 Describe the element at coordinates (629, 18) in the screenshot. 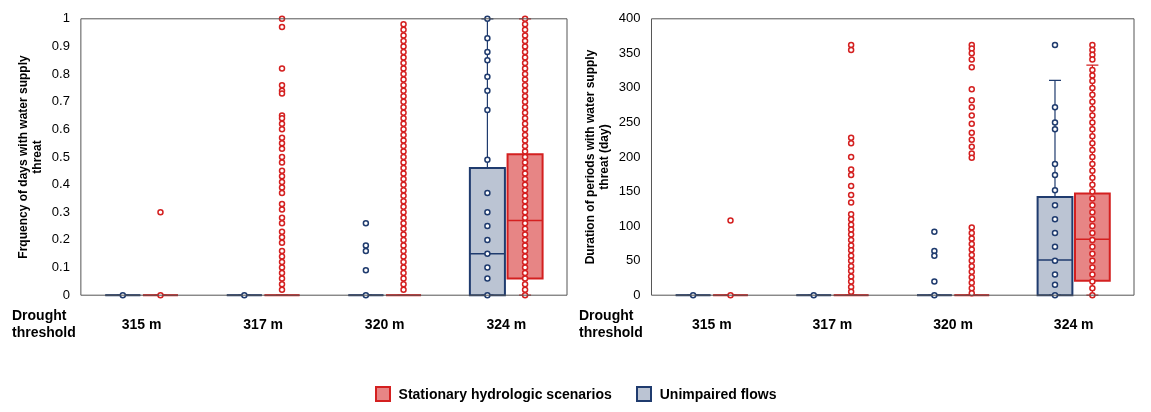

I see `y-tick-label: 400` at that location.